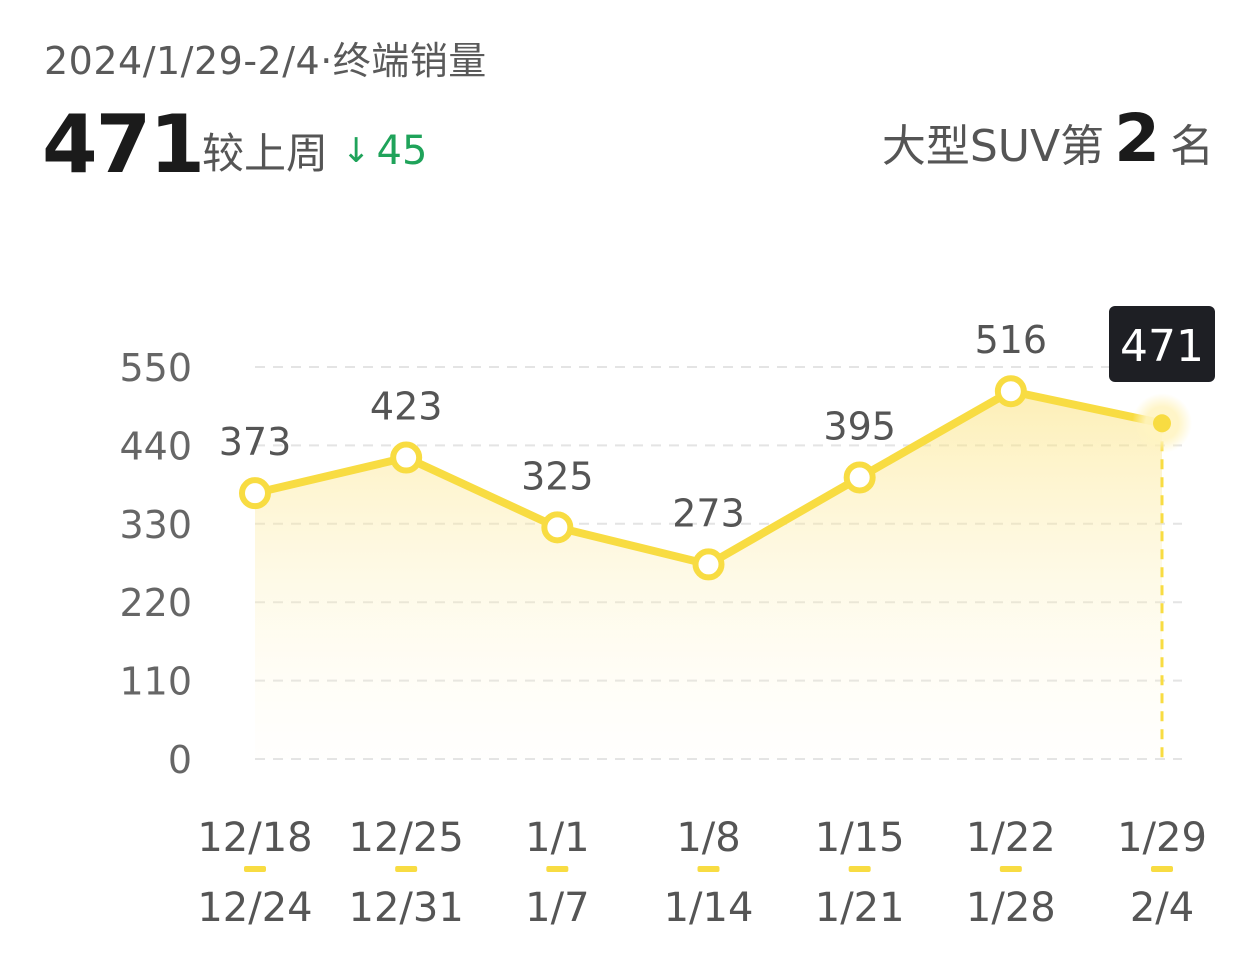 The height and width of the screenshot is (972, 1260). I want to click on x-tick-start: 1/29, so click(1162, 838).